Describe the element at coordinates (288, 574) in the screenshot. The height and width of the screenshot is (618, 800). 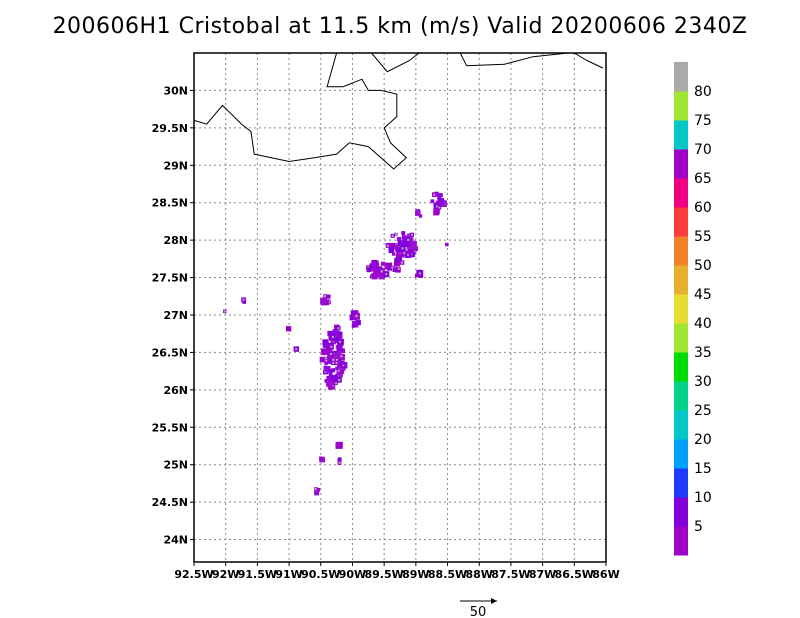
I see `lon-tick-label: 91W` at that location.